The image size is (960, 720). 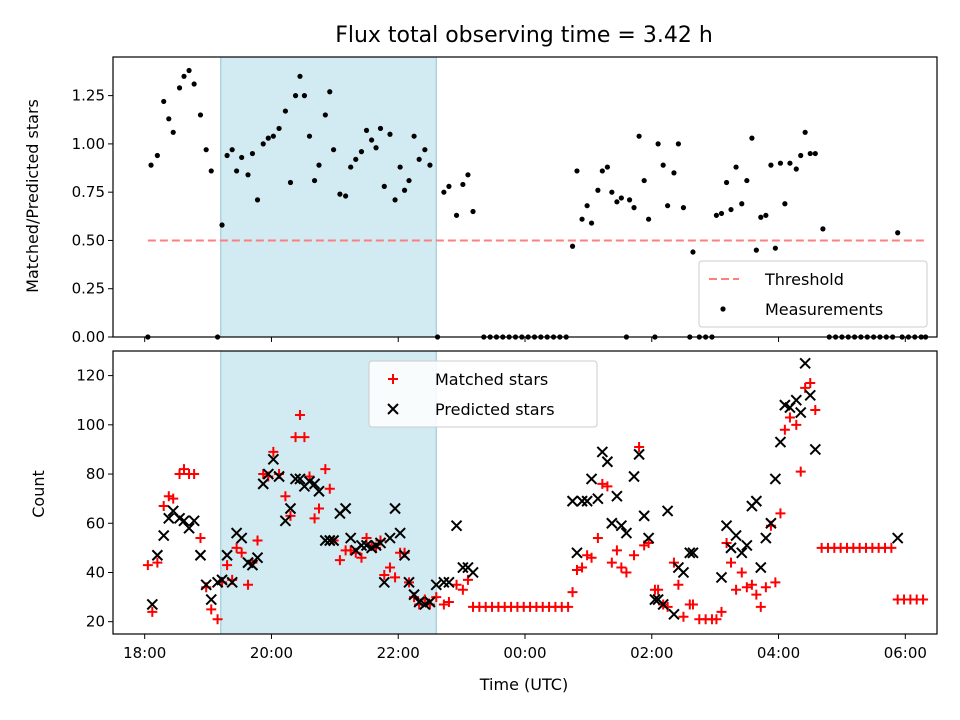 What do you see at coordinates (393, 379) in the screenshot?
I see `bottom-legend-swatch` at bounding box center [393, 379].